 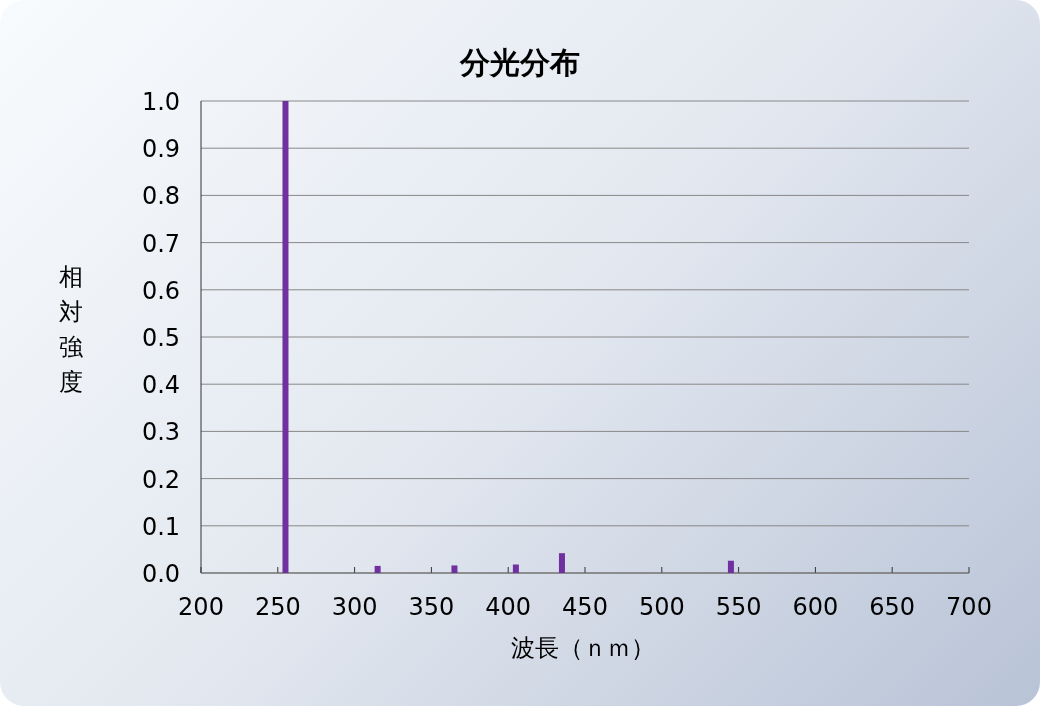 What do you see at coordinates (892, 607) in the screenshot?
I see `x-tick-label: 650` at bounding box center [892, 607].